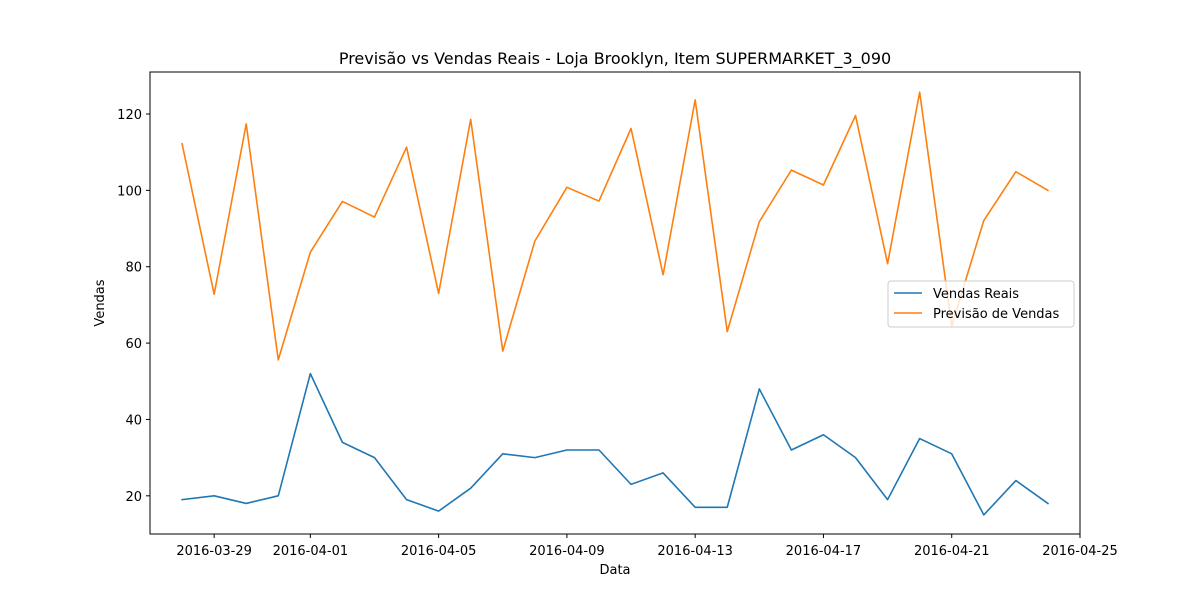 This screenshot has width=1200, height=600. What do you see at coordinates (133, 306) in the screenshot?
I see `y-axis: 20 40 60 80 100 120` at bounding box center [133, 306].